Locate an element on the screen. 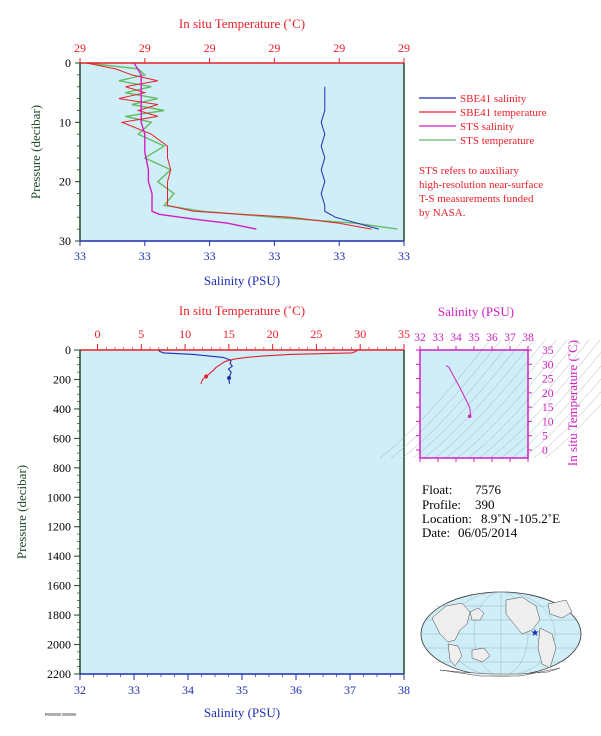  float-label: Float: is located at coordinates (437, 489).